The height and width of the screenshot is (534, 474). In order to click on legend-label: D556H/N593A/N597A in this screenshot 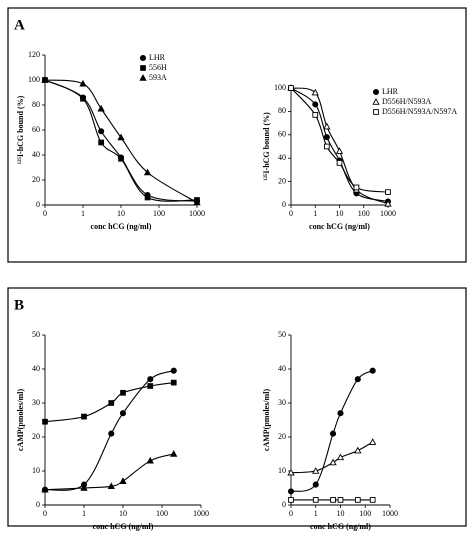, I will do `click(419, 111)`.